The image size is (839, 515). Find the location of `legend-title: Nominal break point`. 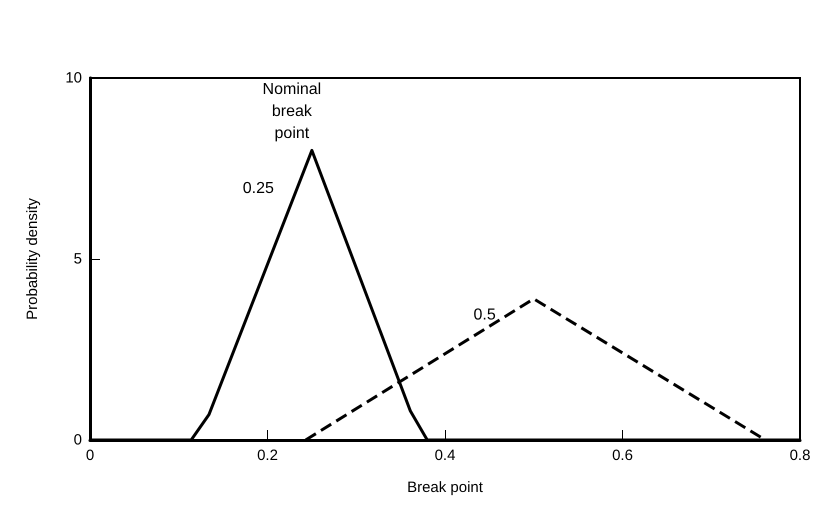

legend-title: Nominal break point is located at coordinates (292, 111).